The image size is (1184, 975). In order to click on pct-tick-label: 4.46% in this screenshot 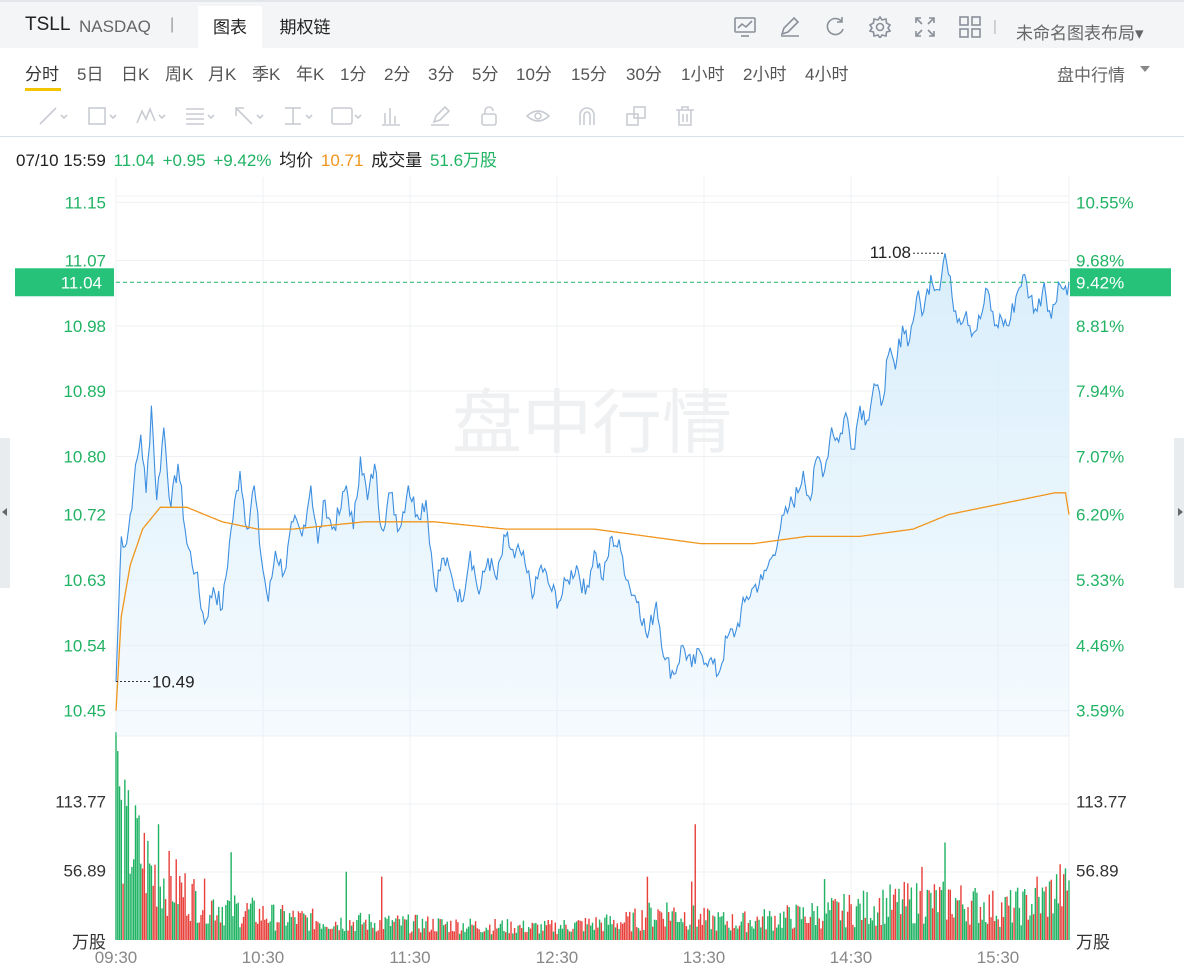, I will do `click(1100, 645)`.